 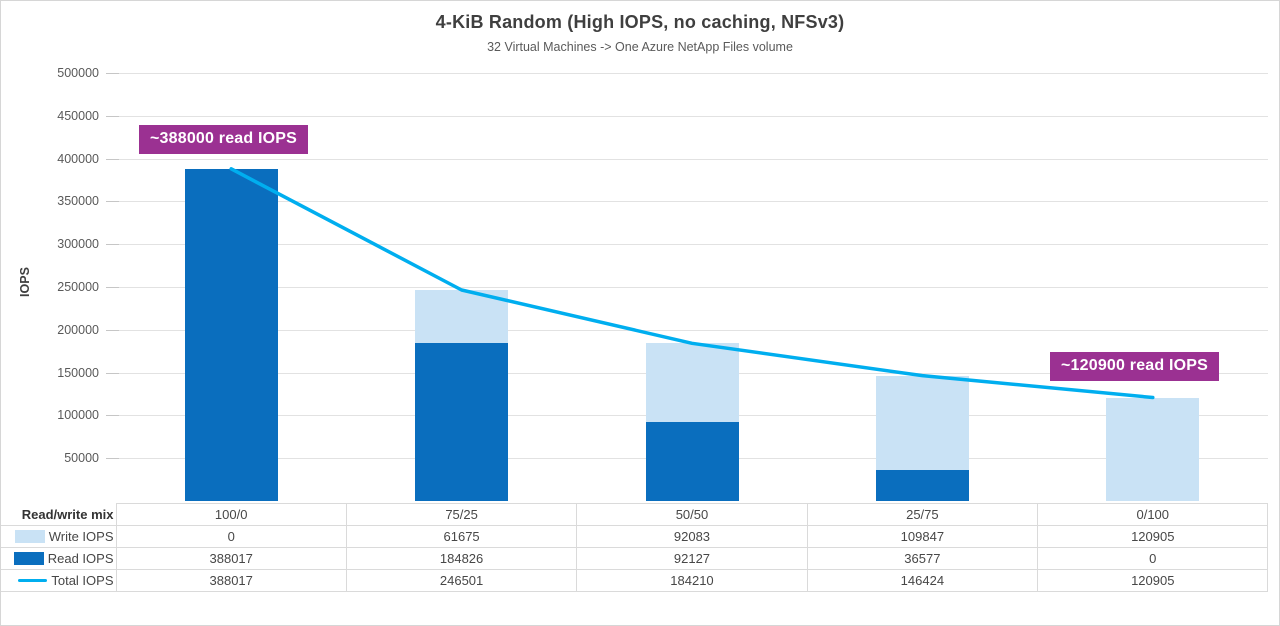 What do you see at coordinates (78, 115) in the screenshot?
I see `y-tick-label: 450000` at bounding box center [78, 115].